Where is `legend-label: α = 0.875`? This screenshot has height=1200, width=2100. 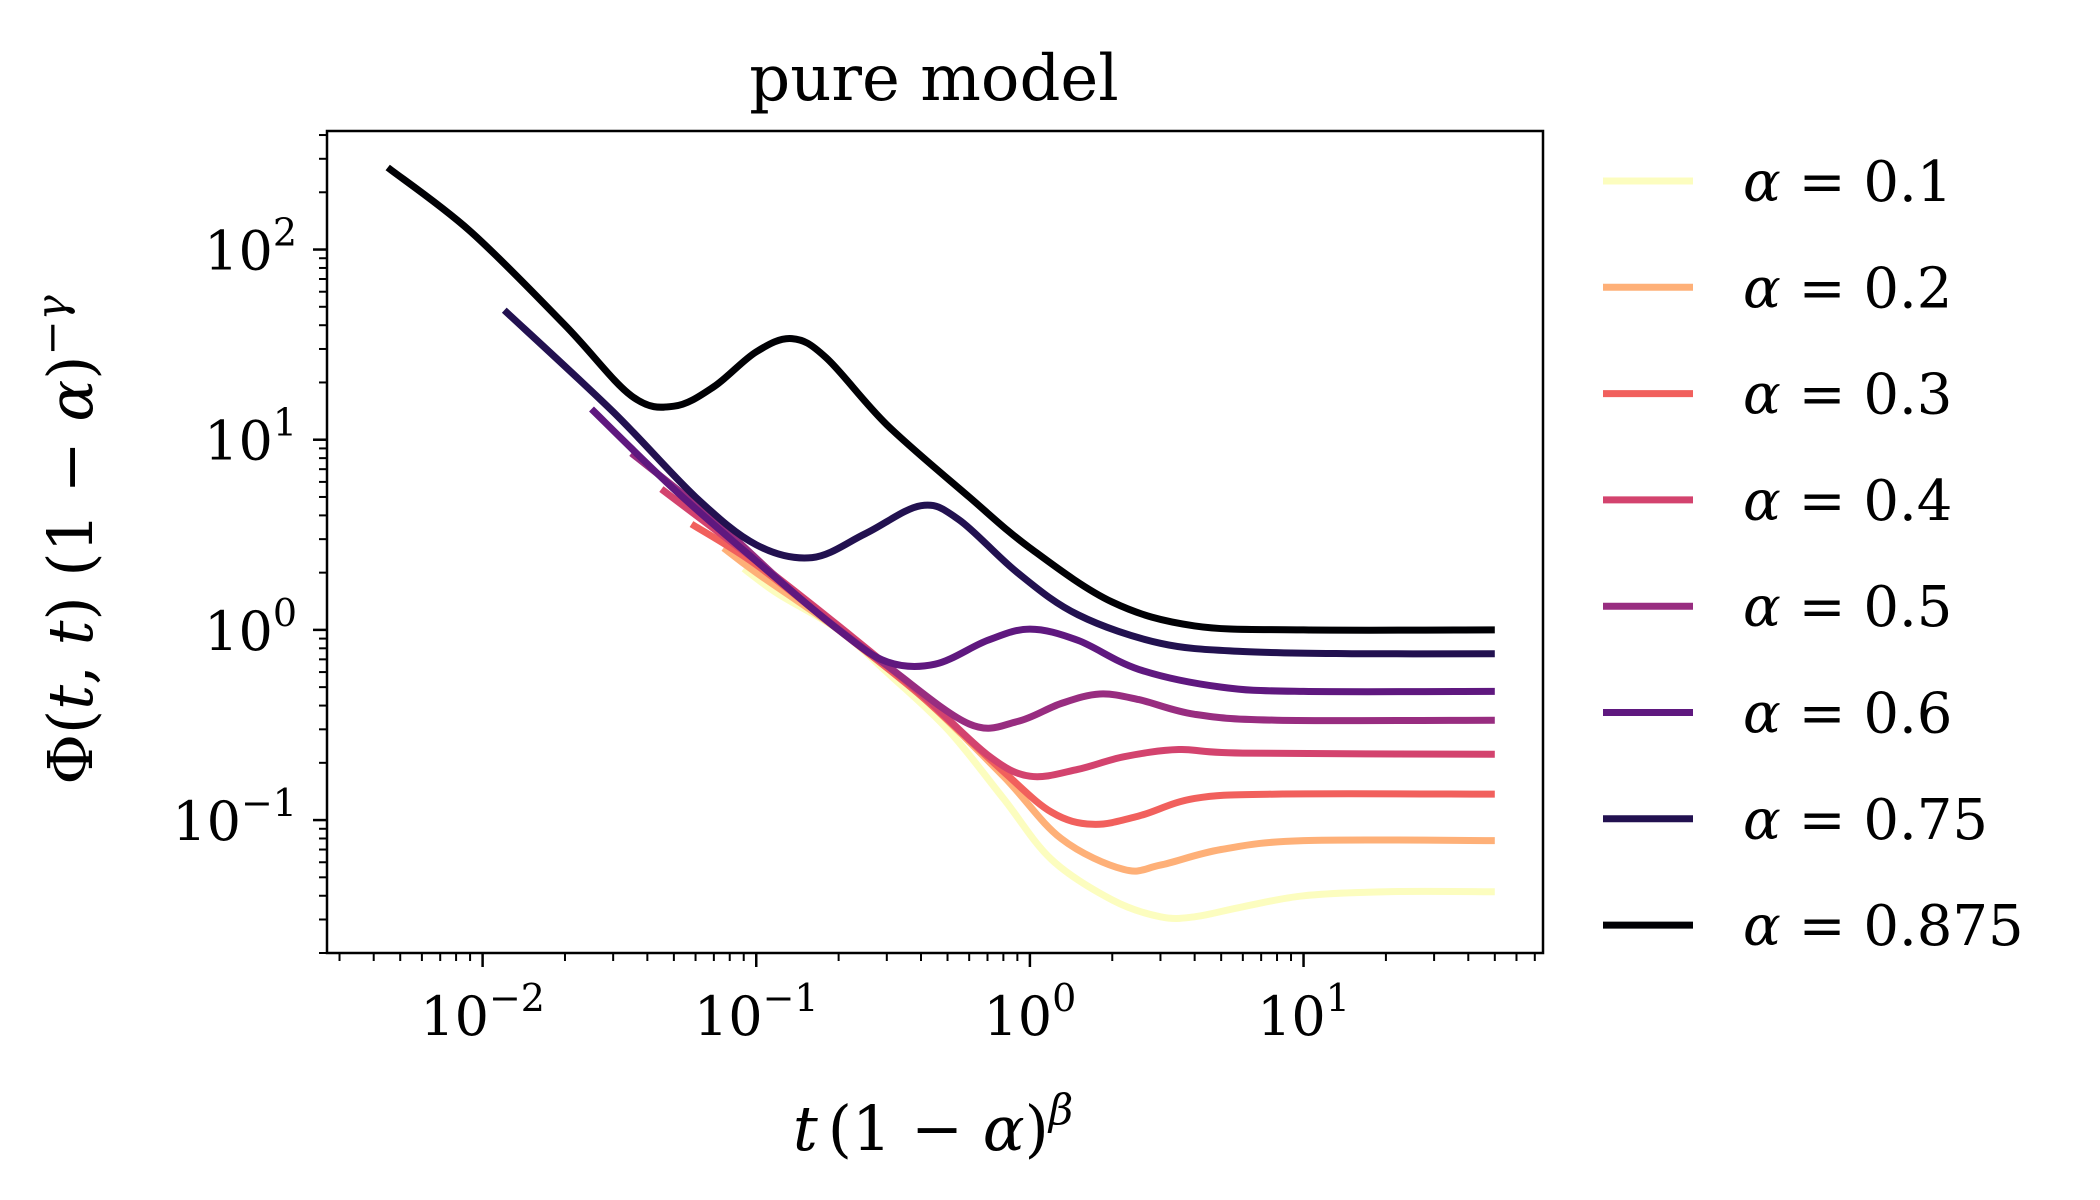
legend-label: α = 0.875 is located at coordinates (1883, 926).